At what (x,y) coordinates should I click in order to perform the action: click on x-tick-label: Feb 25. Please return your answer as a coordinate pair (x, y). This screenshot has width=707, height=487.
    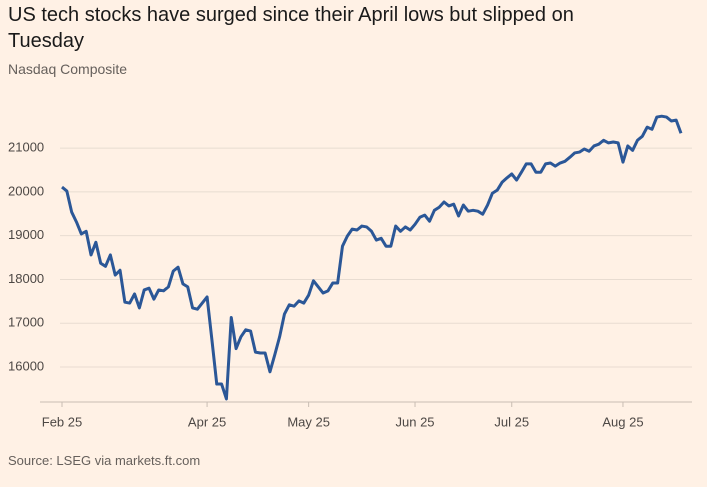
    Looking at the image, I should click on (62, 421).